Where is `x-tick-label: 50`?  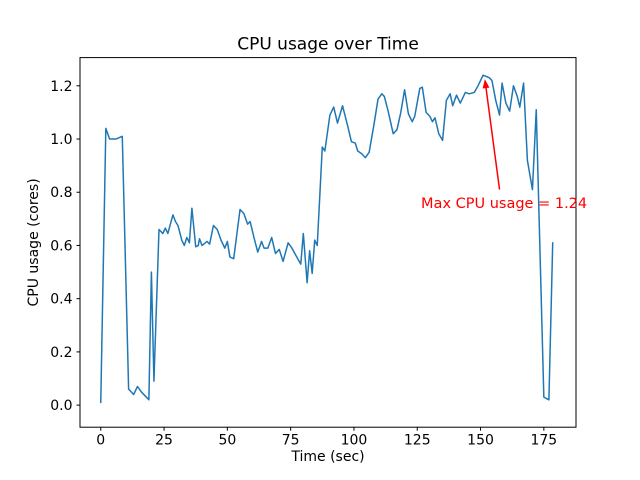 x-tick-label: 50 is located at coordinates (227, 441).